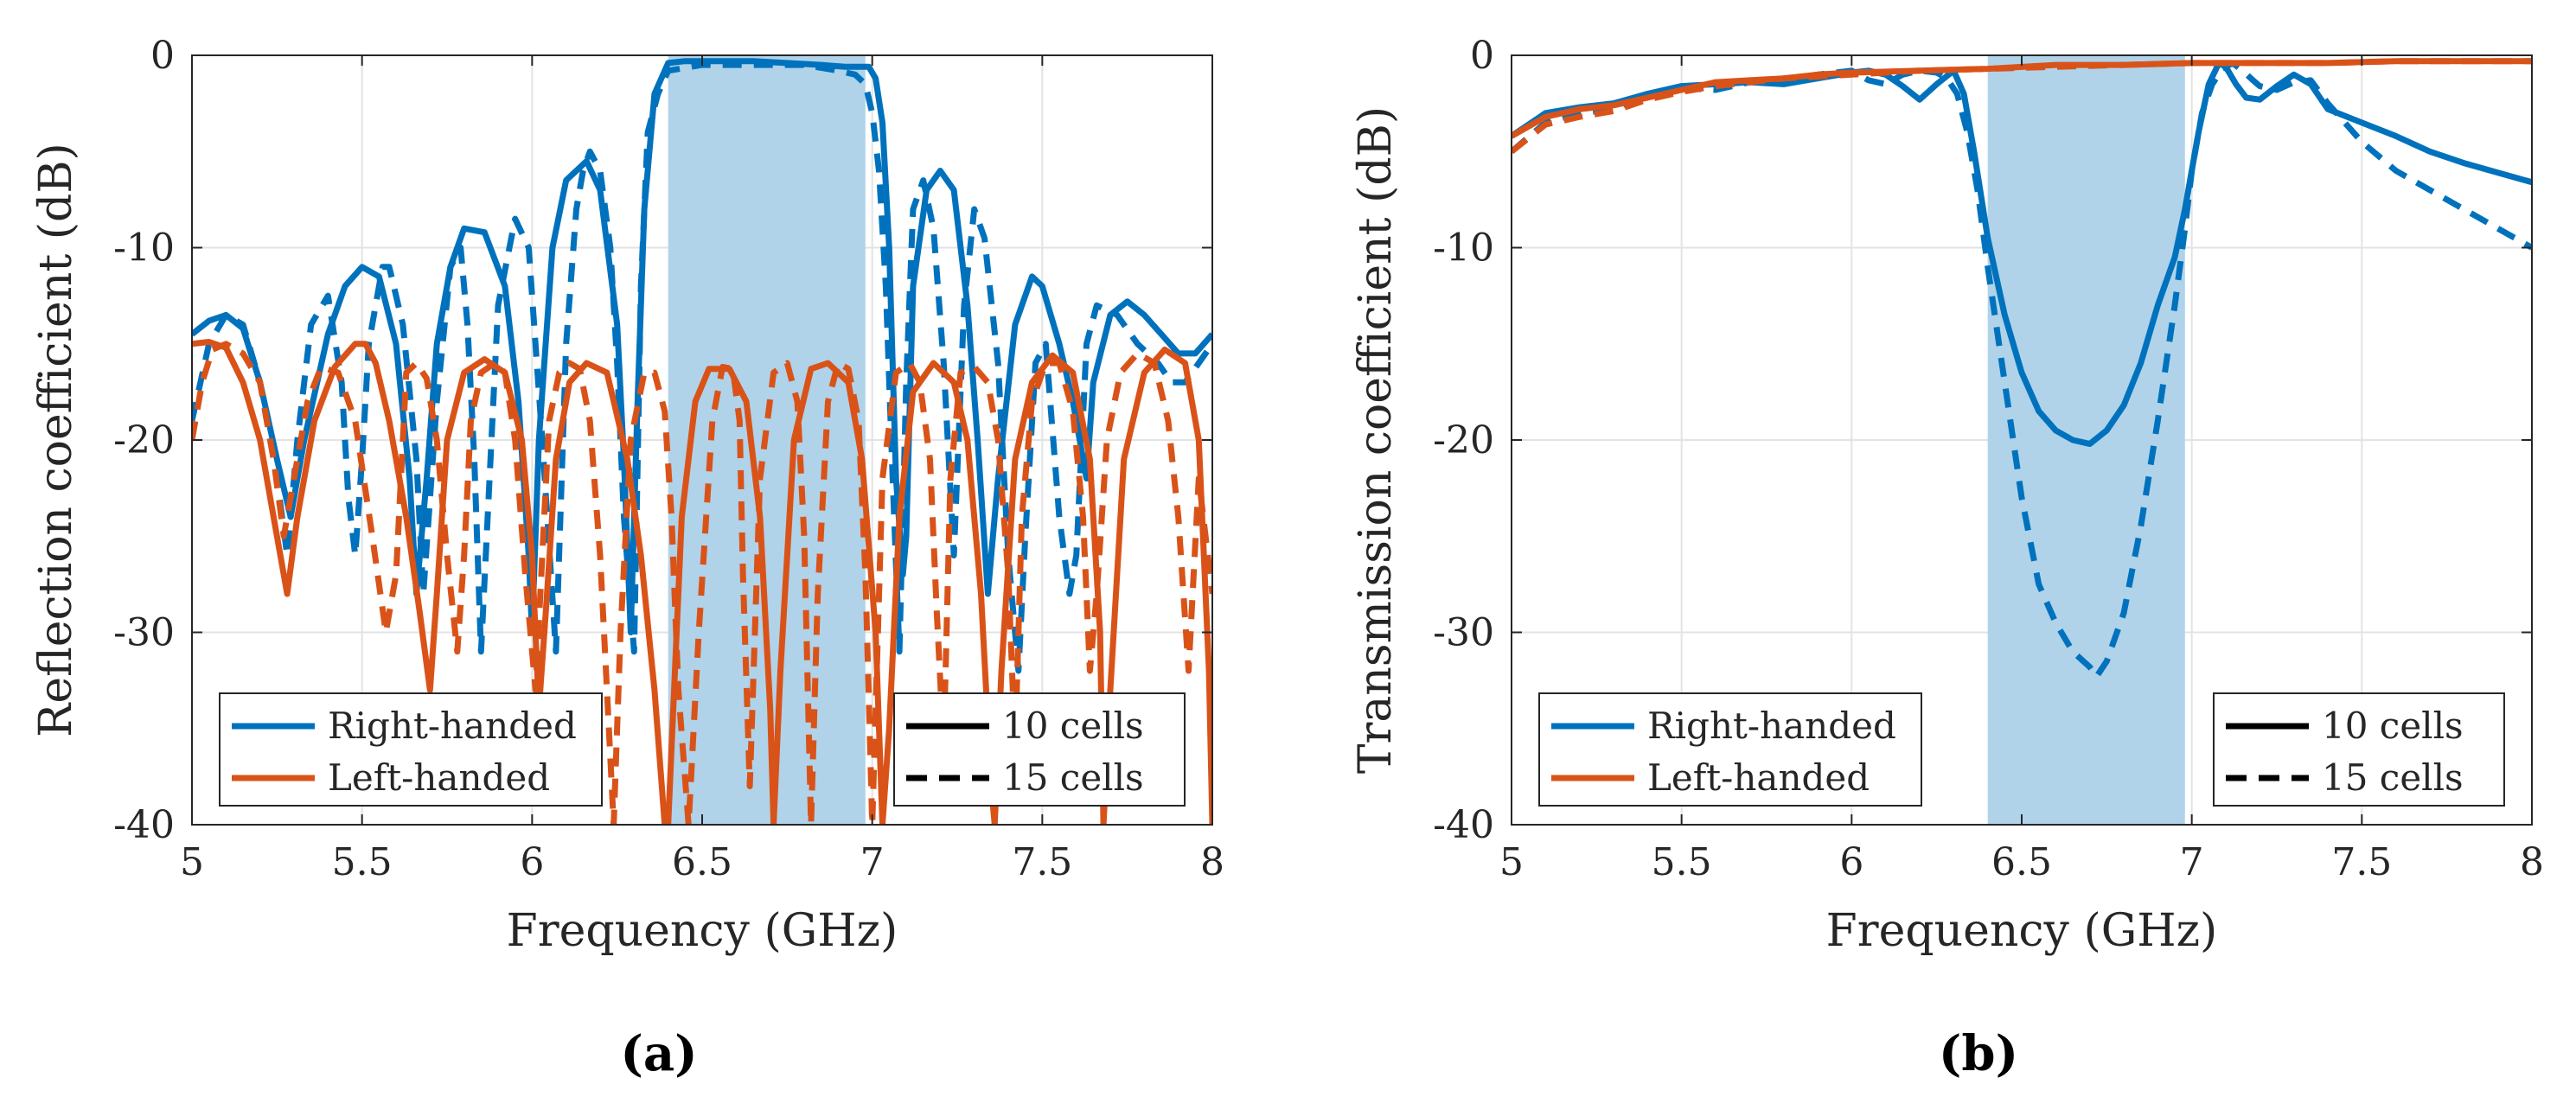 The width and height of the screenshot is (2576, 1097). Describe the element at coordinates (2086, 440) in the screenshot. I see `shaded-band` at that location.